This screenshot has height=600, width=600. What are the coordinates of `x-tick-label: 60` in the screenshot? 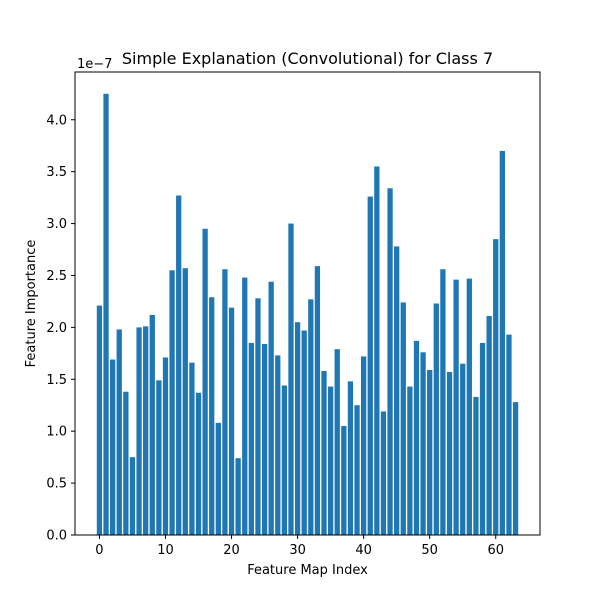 It's located at (495, 550).